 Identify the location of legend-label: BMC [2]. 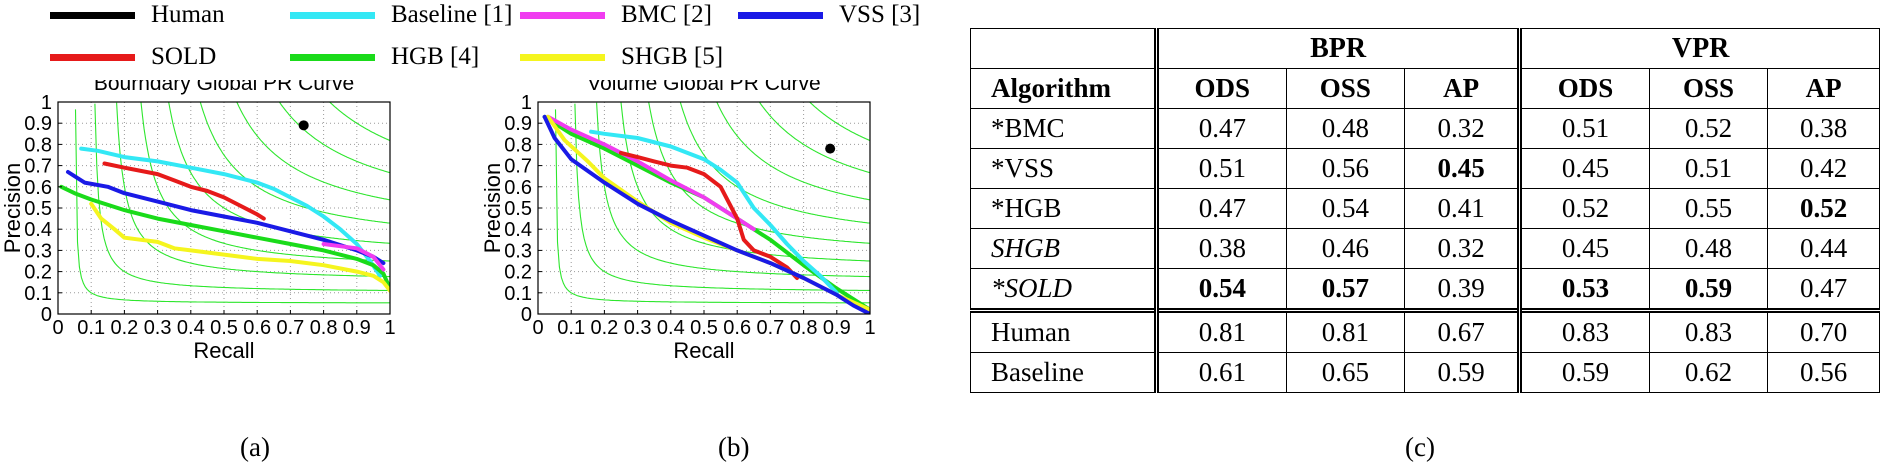
(666, 14).